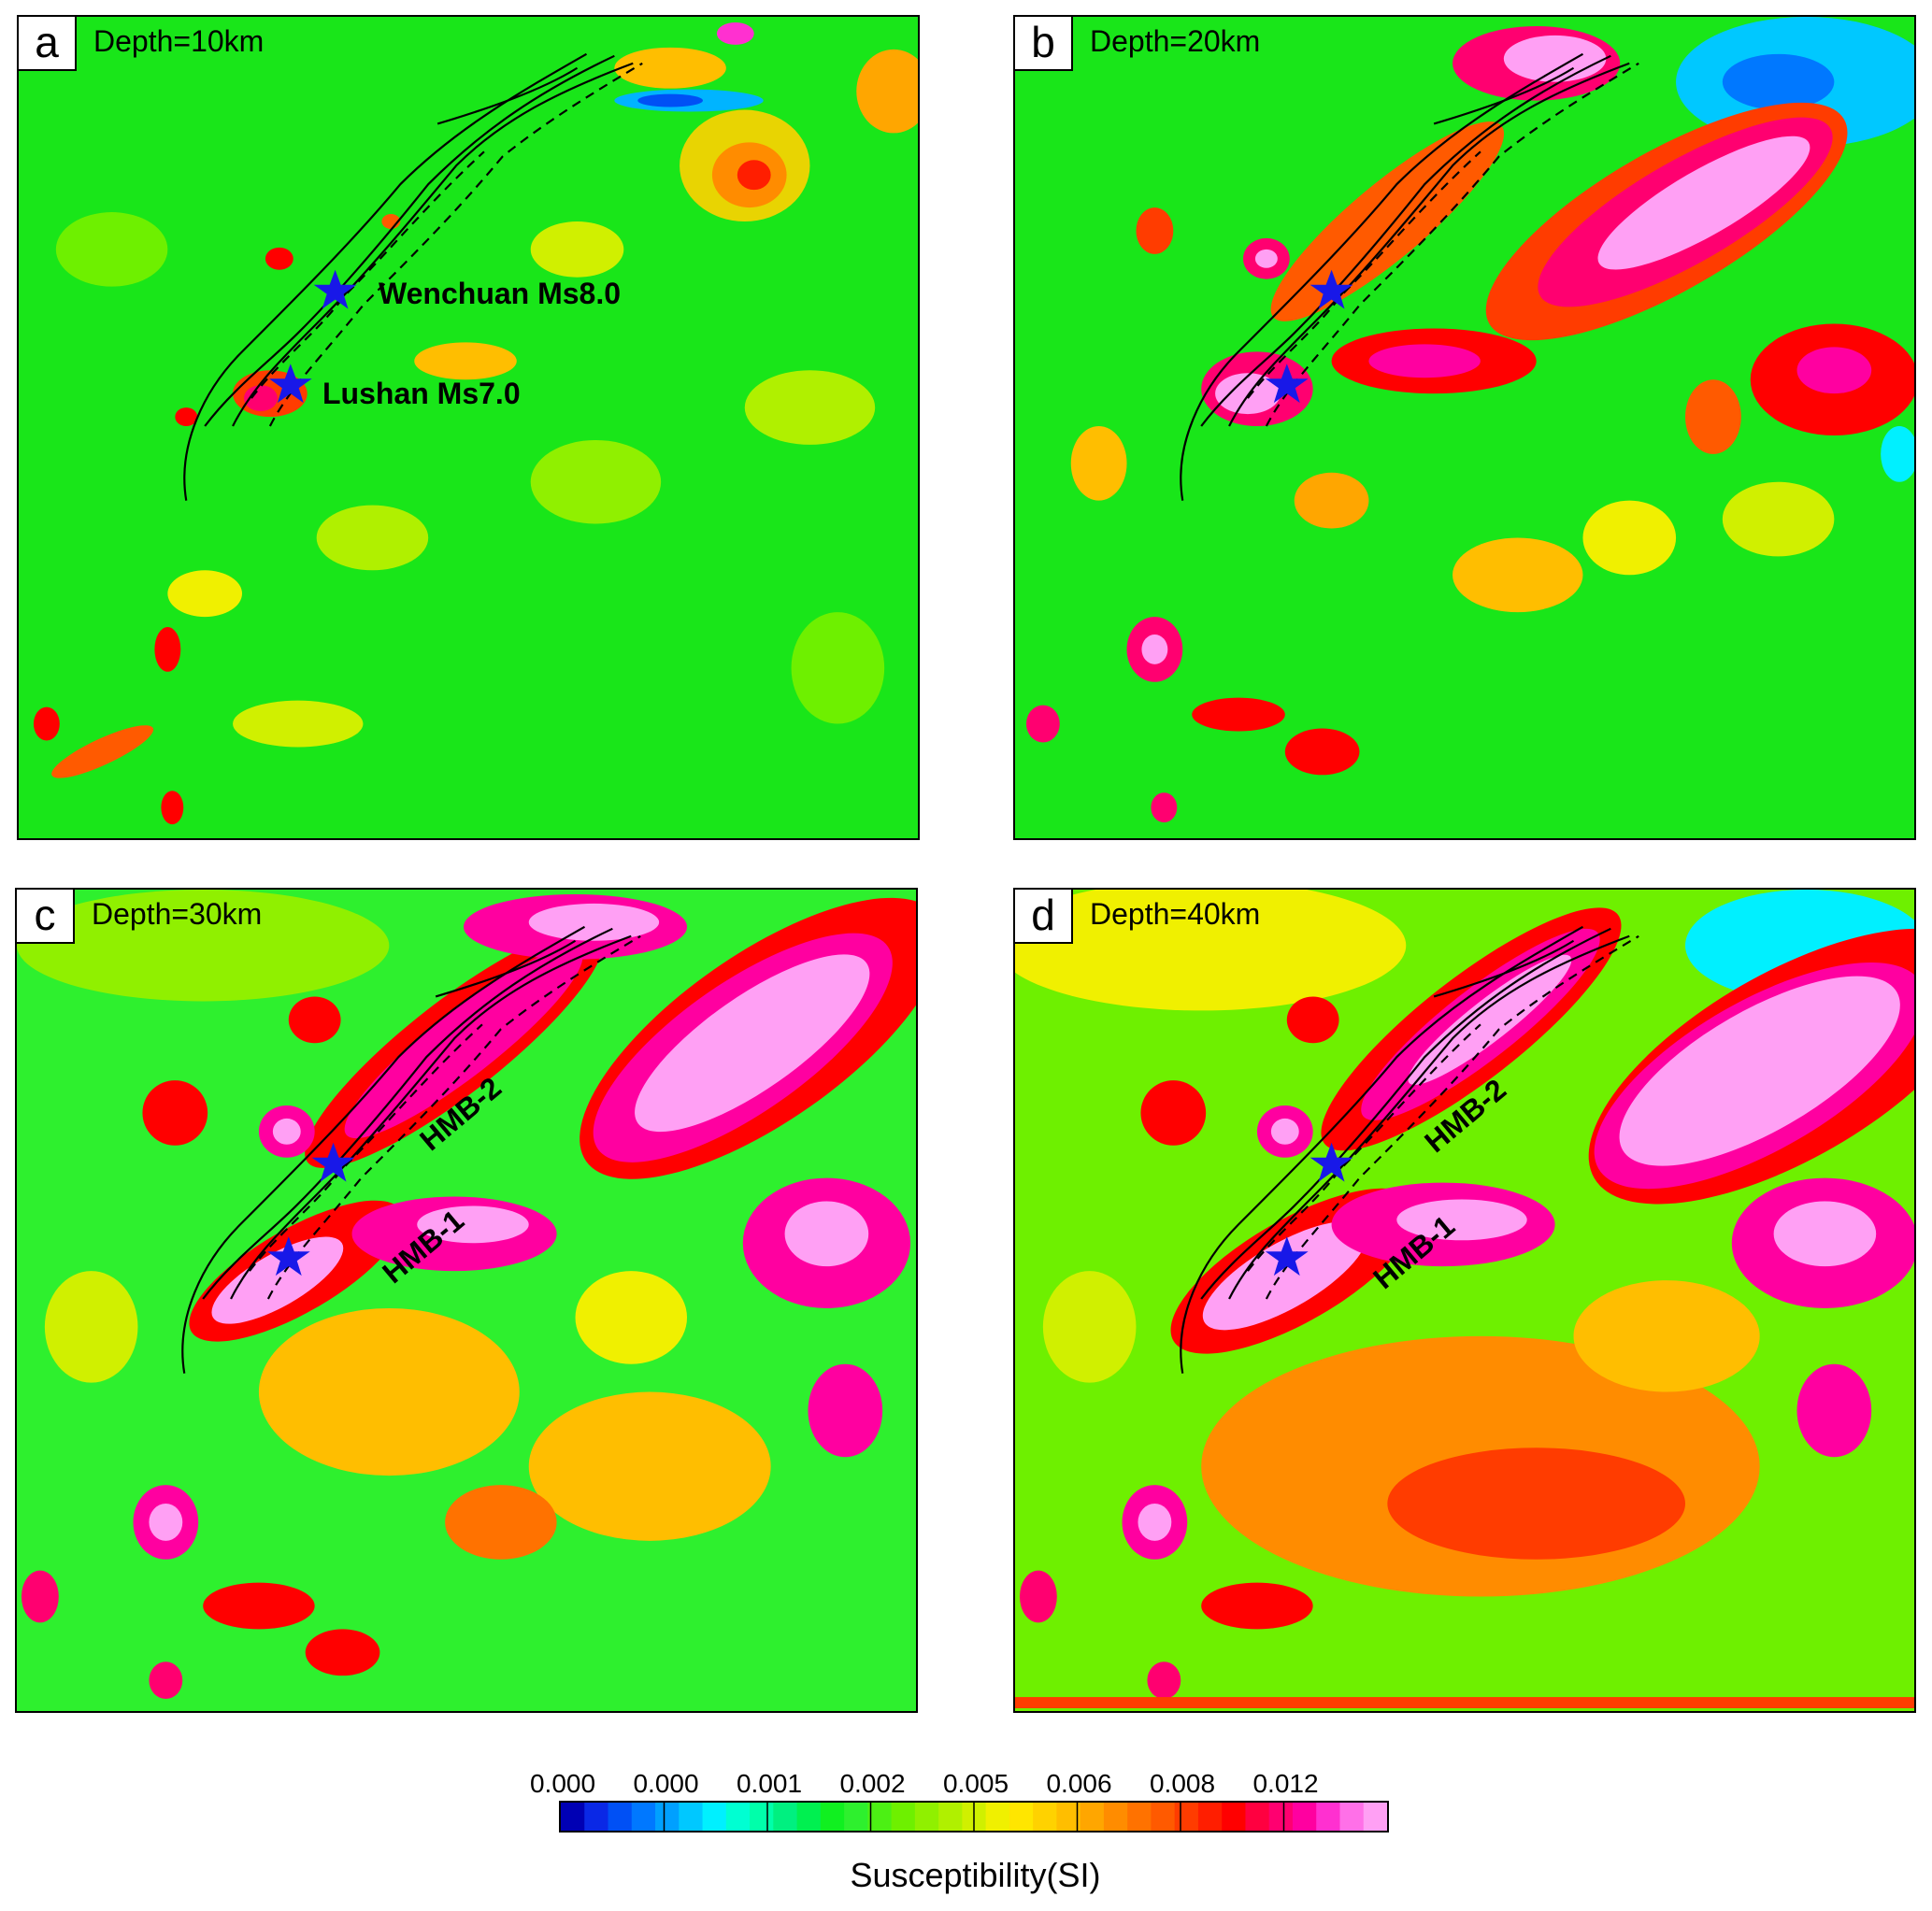  Describe the element at coordinates (975, 1783) in the screenshot. I see `colorbar-tick-label: 0.005` at that location.